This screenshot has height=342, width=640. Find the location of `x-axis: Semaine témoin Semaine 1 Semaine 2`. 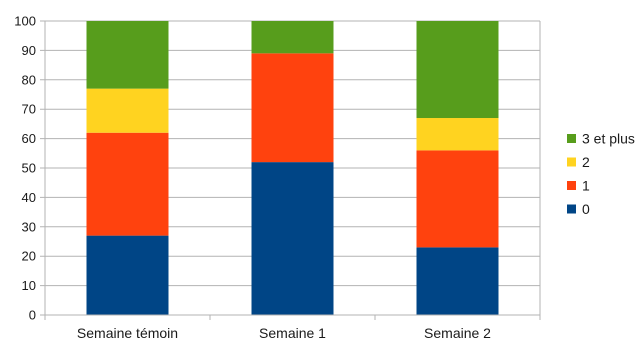

x-axis: Semaine témoin Semaine 1 Semaine 2 is located at coordinates (292, 327).